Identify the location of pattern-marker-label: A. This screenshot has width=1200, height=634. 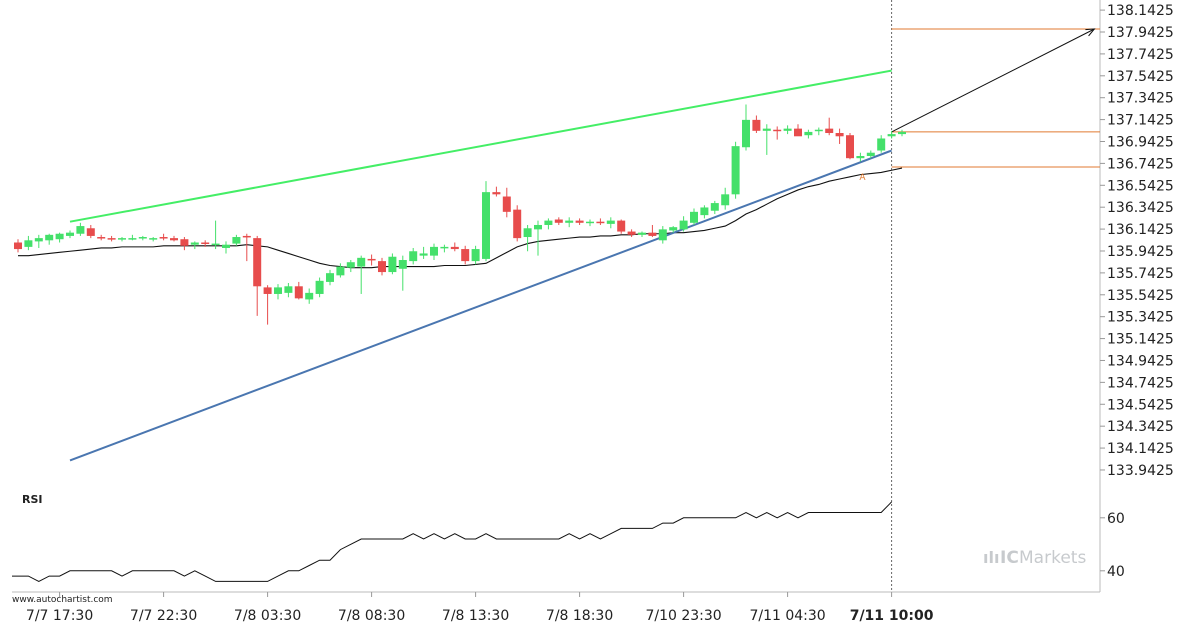
(862, 178).